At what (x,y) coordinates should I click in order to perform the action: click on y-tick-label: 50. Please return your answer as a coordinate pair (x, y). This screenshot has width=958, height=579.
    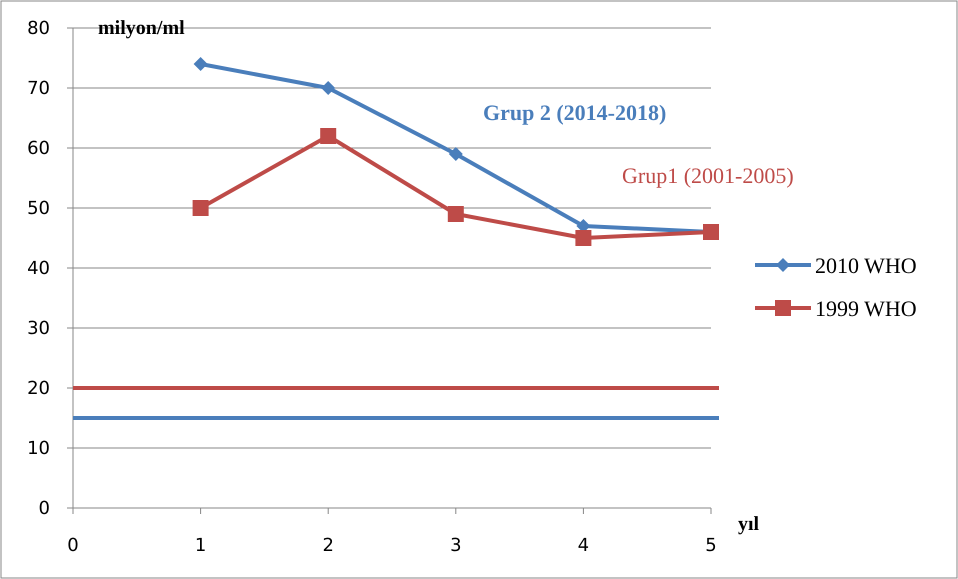
    Looking at the image, I should click on (38, 208).